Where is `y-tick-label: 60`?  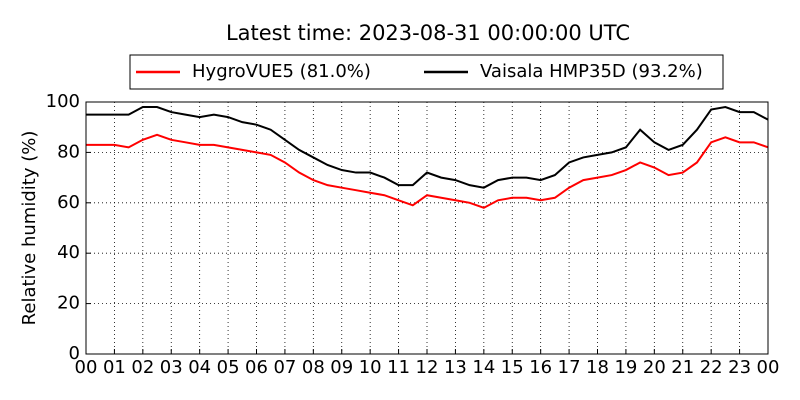
y-tick-label: 60 is located at coordinates (68, 202).